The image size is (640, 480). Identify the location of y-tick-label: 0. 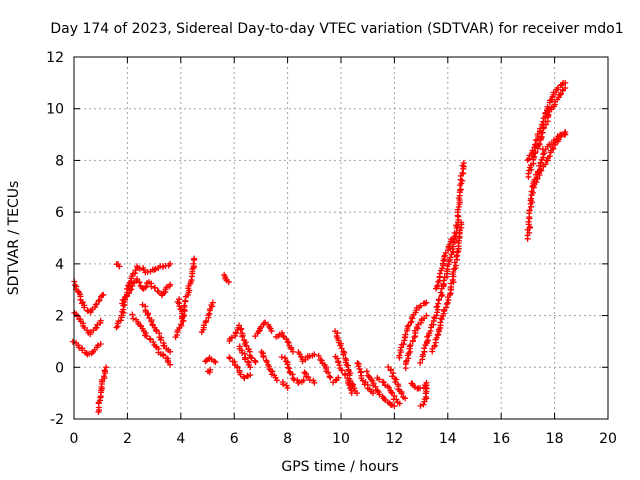
(59, 368).